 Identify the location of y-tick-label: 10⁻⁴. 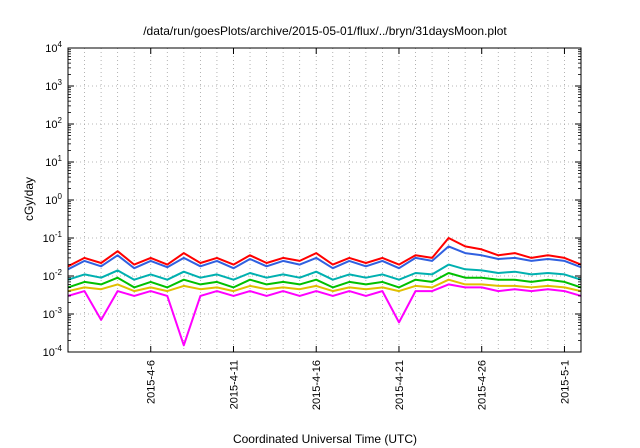
(53, 351).